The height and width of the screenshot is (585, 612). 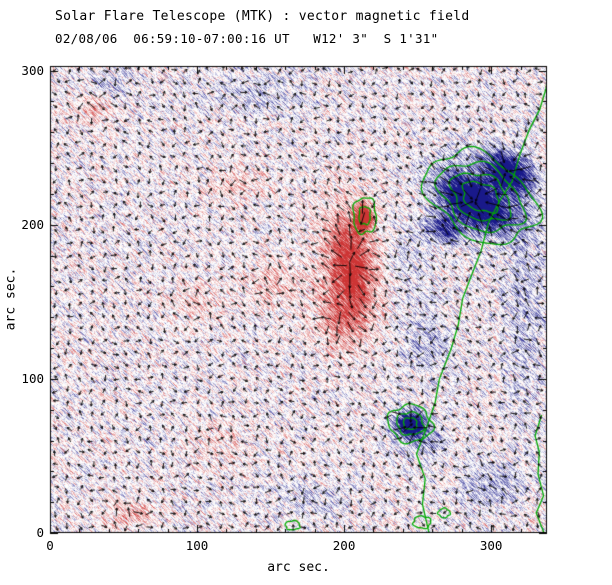 I want to click on x-tick-label-0: 0, so click(x=50, y=545).